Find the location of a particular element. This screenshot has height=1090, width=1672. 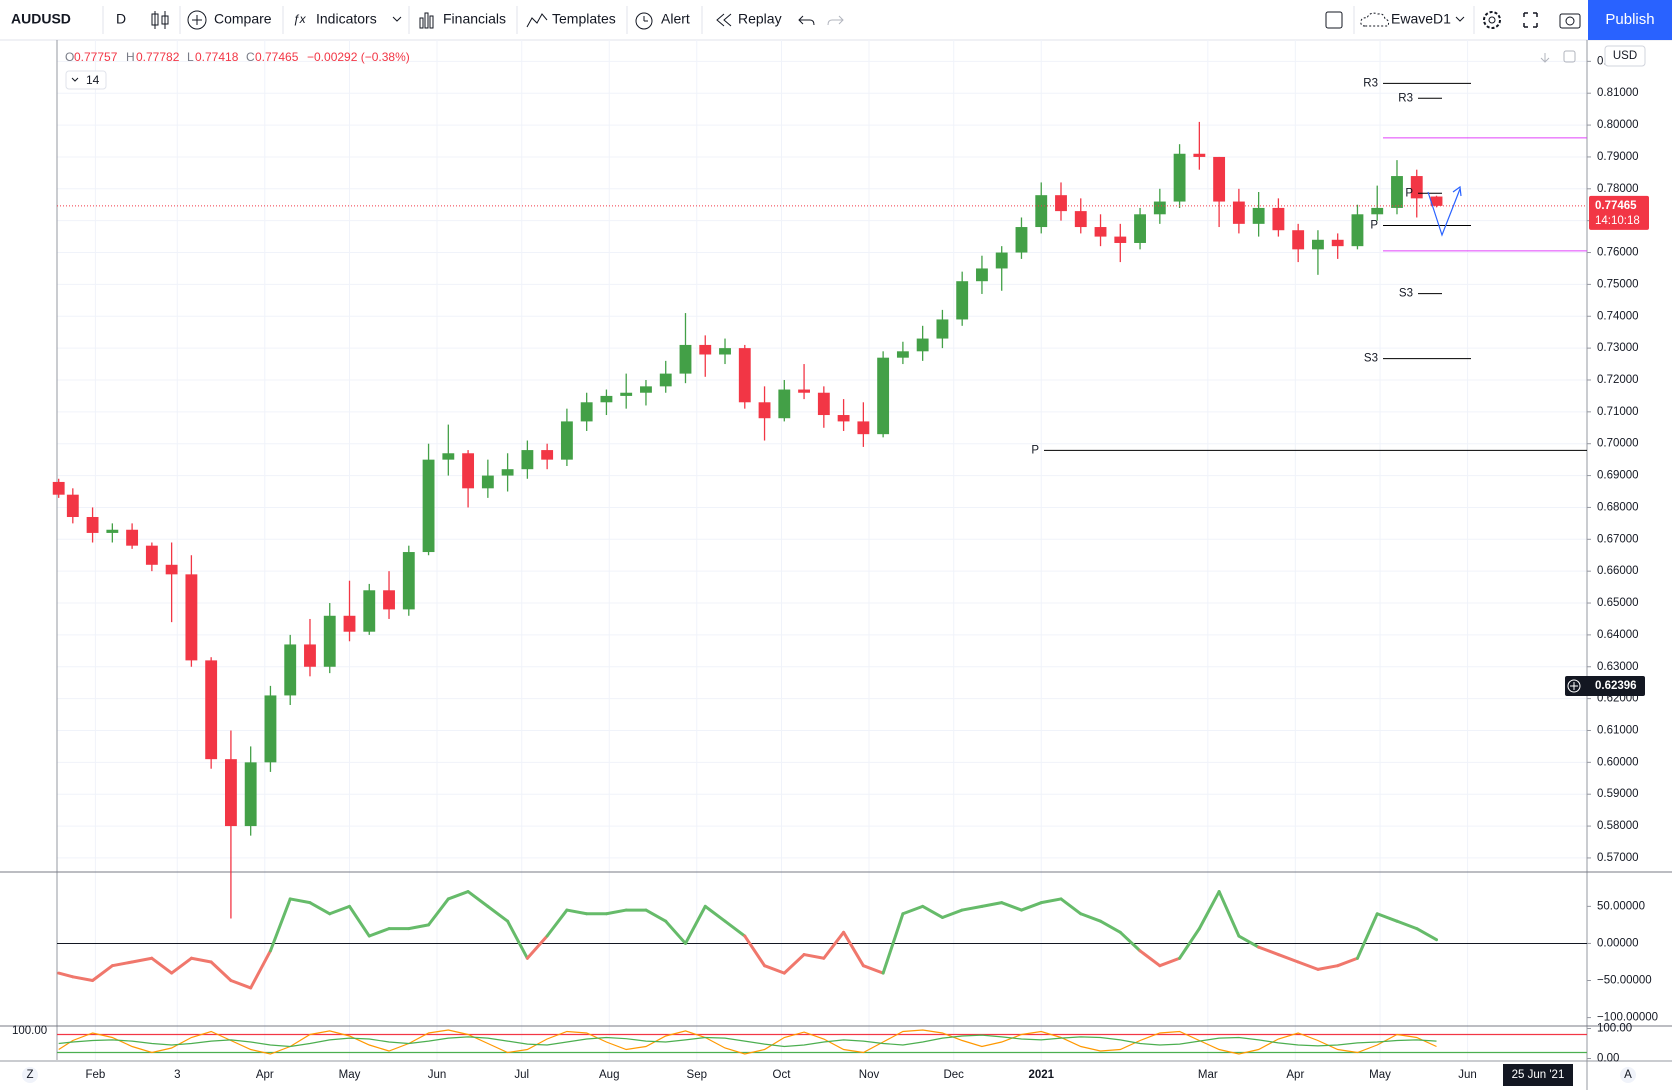

crosshair-plus-icon is located at coordinates (1574, 686).